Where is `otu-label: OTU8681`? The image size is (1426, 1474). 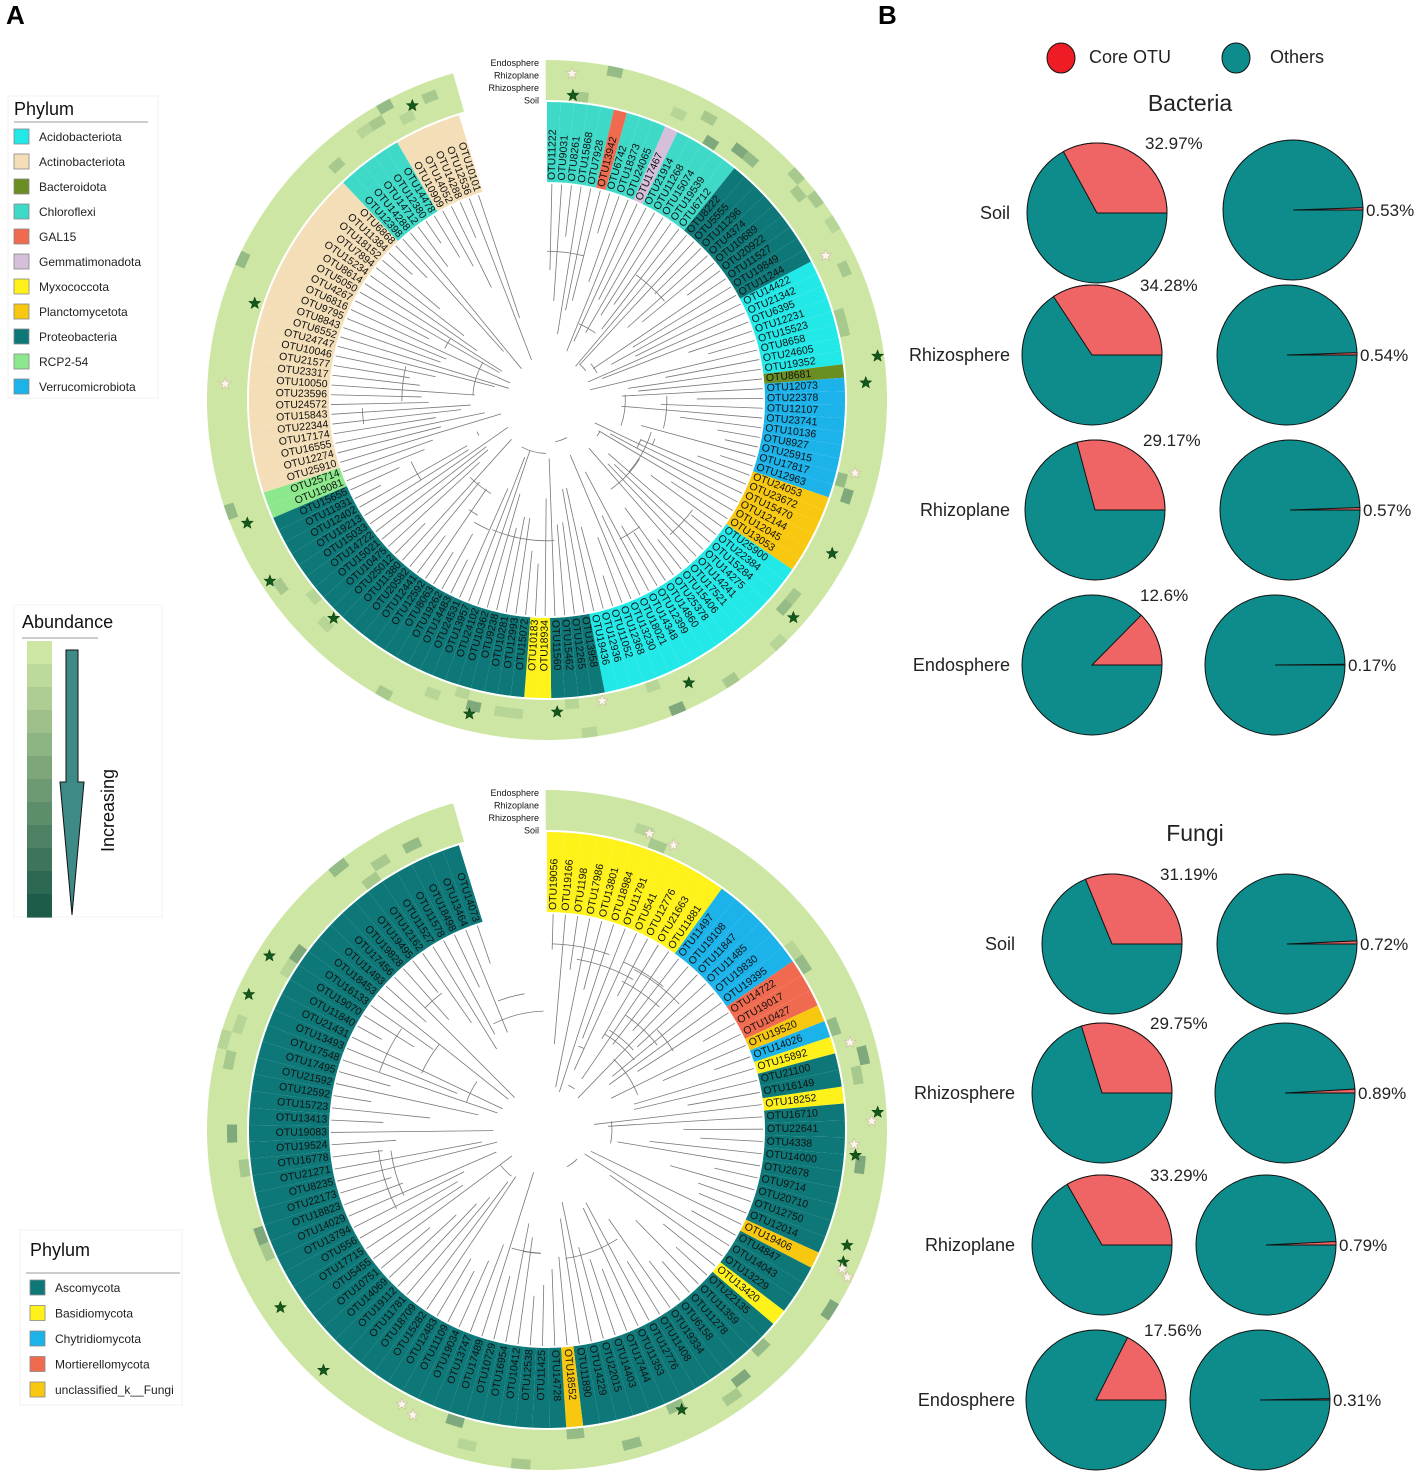 otu-label: OTU8681 is located at coordinates (788, 376).